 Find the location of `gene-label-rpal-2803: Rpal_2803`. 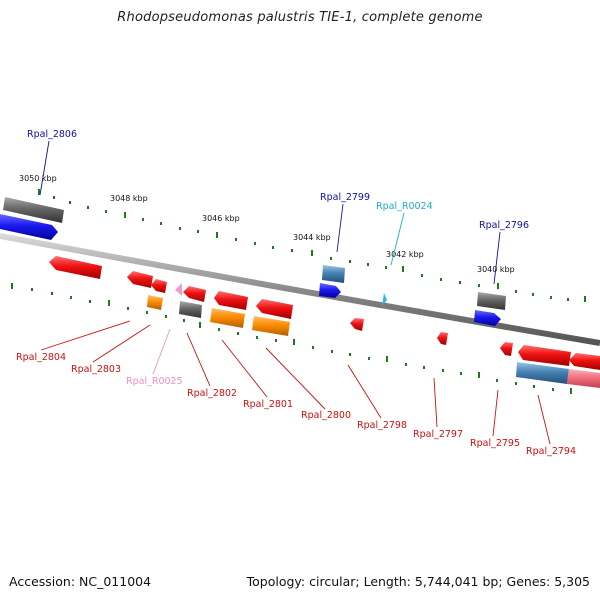

gene-label-rpal-2803: Rpal_2803 is located at coordinates (96, 369).